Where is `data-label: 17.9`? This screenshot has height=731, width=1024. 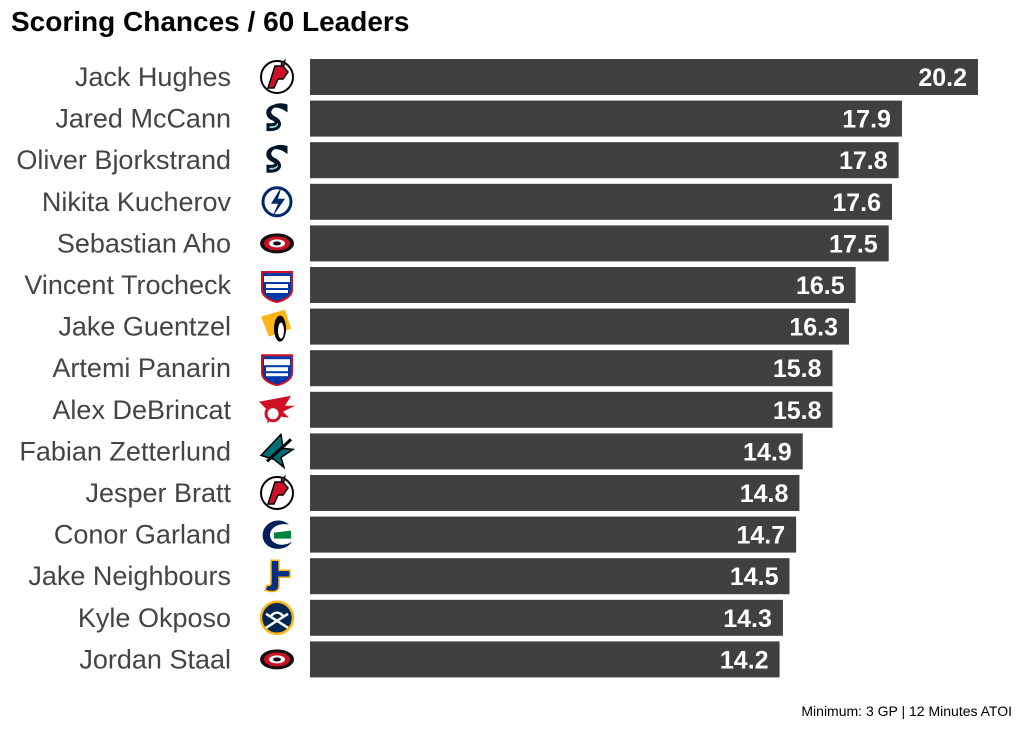 data-label: 17.9 is located at coordinates (866, 120).